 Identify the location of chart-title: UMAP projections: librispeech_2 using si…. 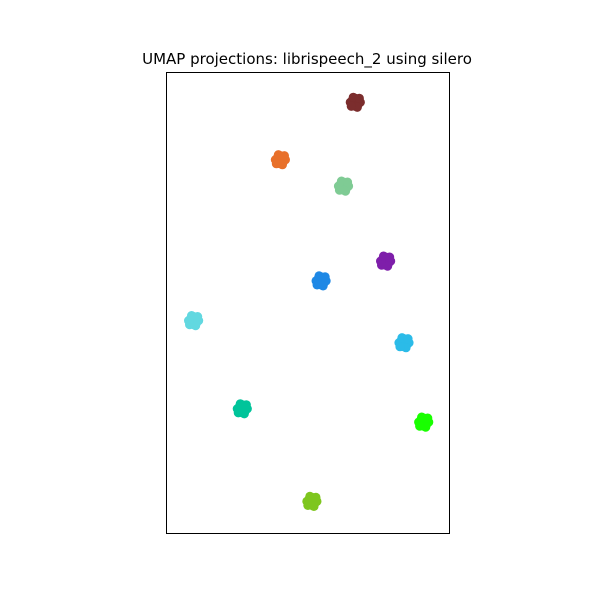
(307, 59).